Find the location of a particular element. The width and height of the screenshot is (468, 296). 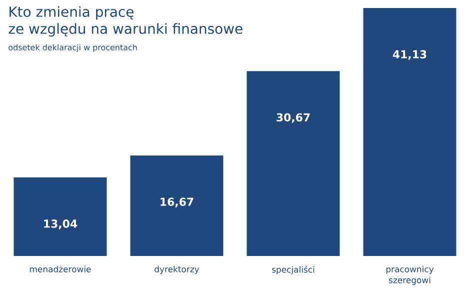

x-tick-label: menadżerowie is located at coordinates (60, 269).